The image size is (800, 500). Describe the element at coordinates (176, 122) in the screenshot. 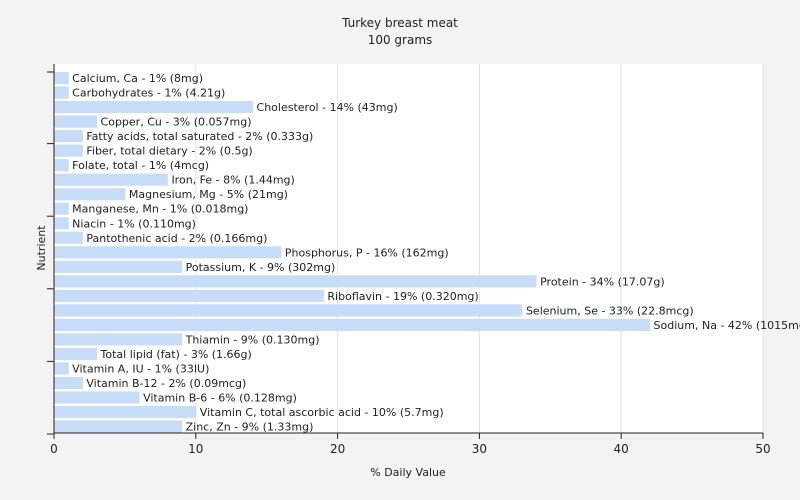

I see `data-label: Copper, Cu - 3% (0.057mg)` at that location.